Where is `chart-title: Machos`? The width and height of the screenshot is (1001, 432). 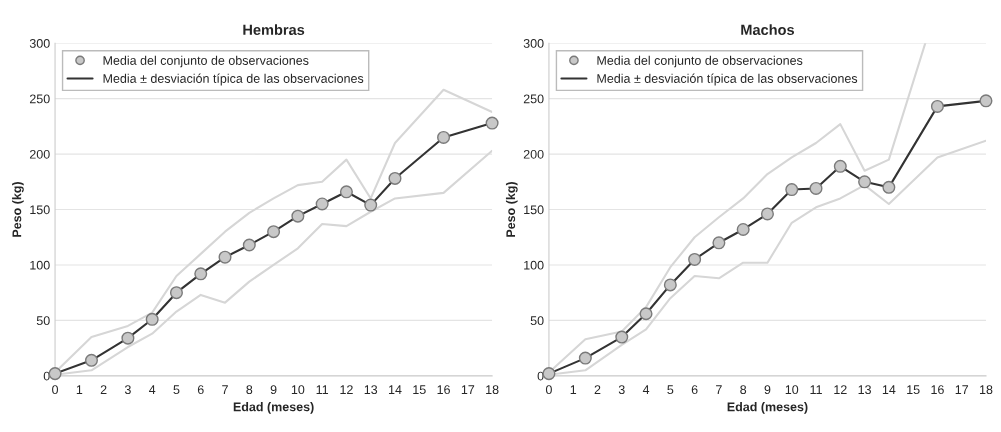
chart-title: Machos is located at coordinates (768, 30).